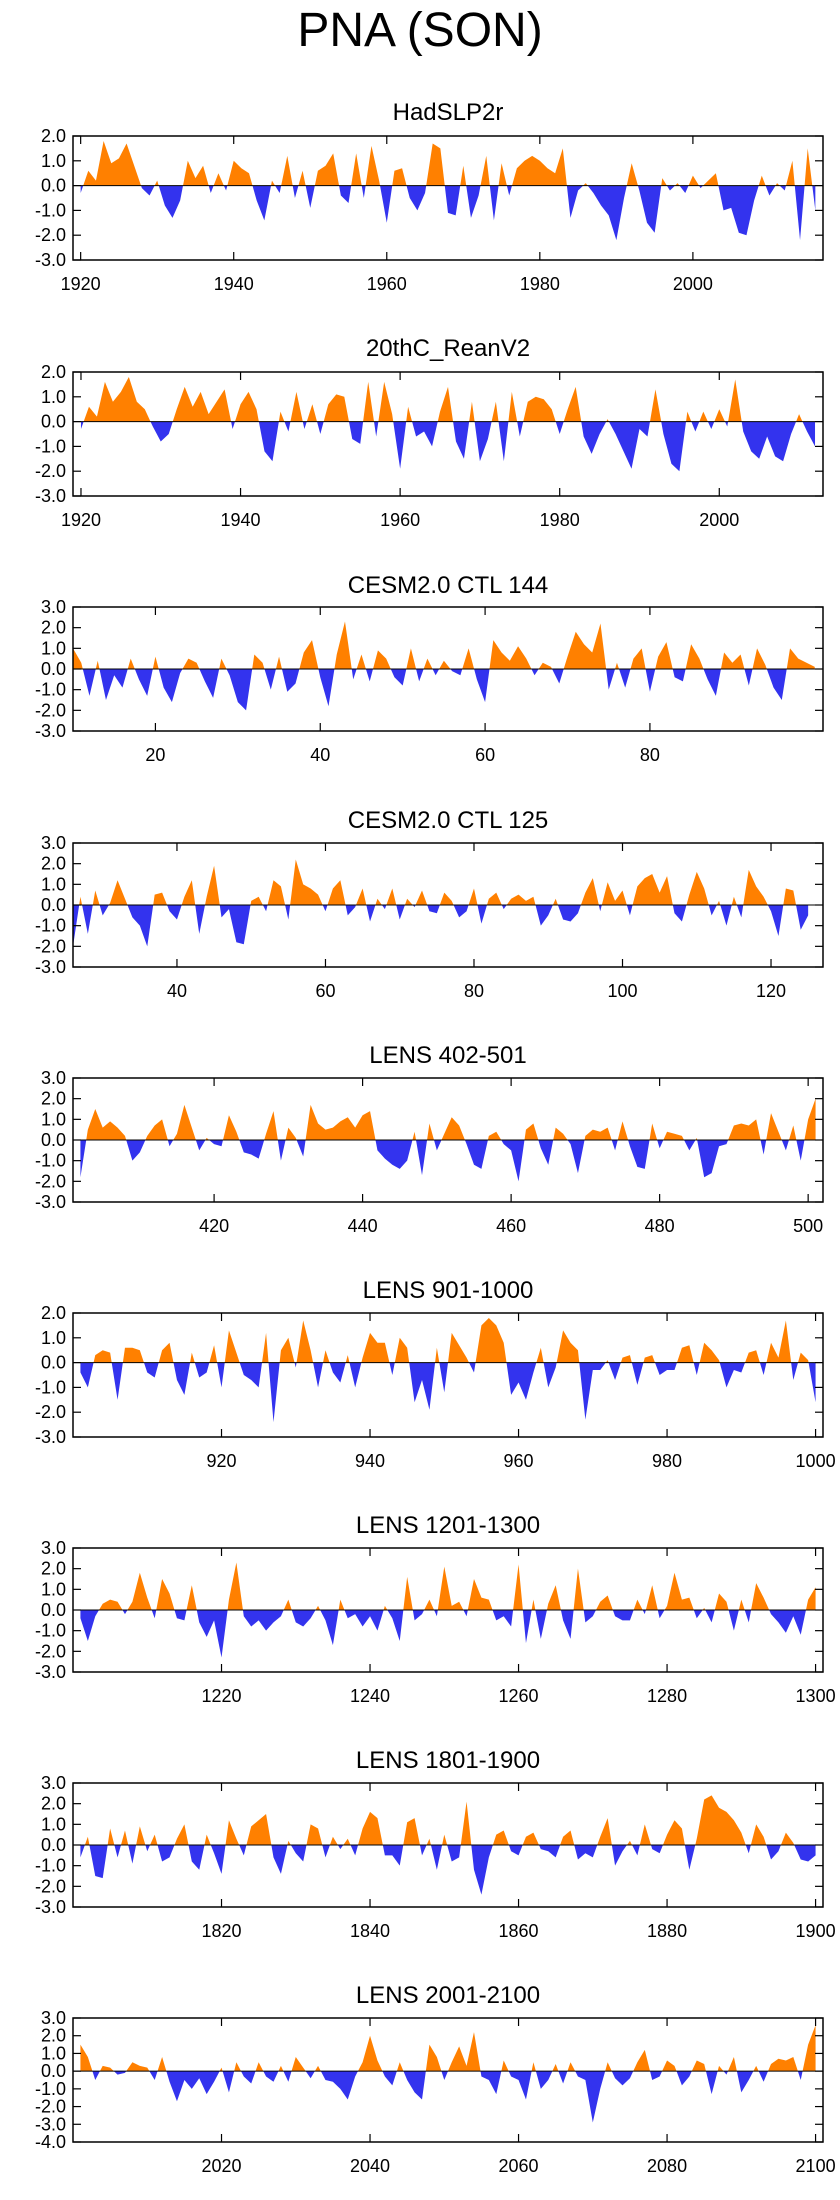 Image resolution: width=840 pixels, height=2200 pixels. I want to click on x-tick-label: 1240, so click(370, 1696).